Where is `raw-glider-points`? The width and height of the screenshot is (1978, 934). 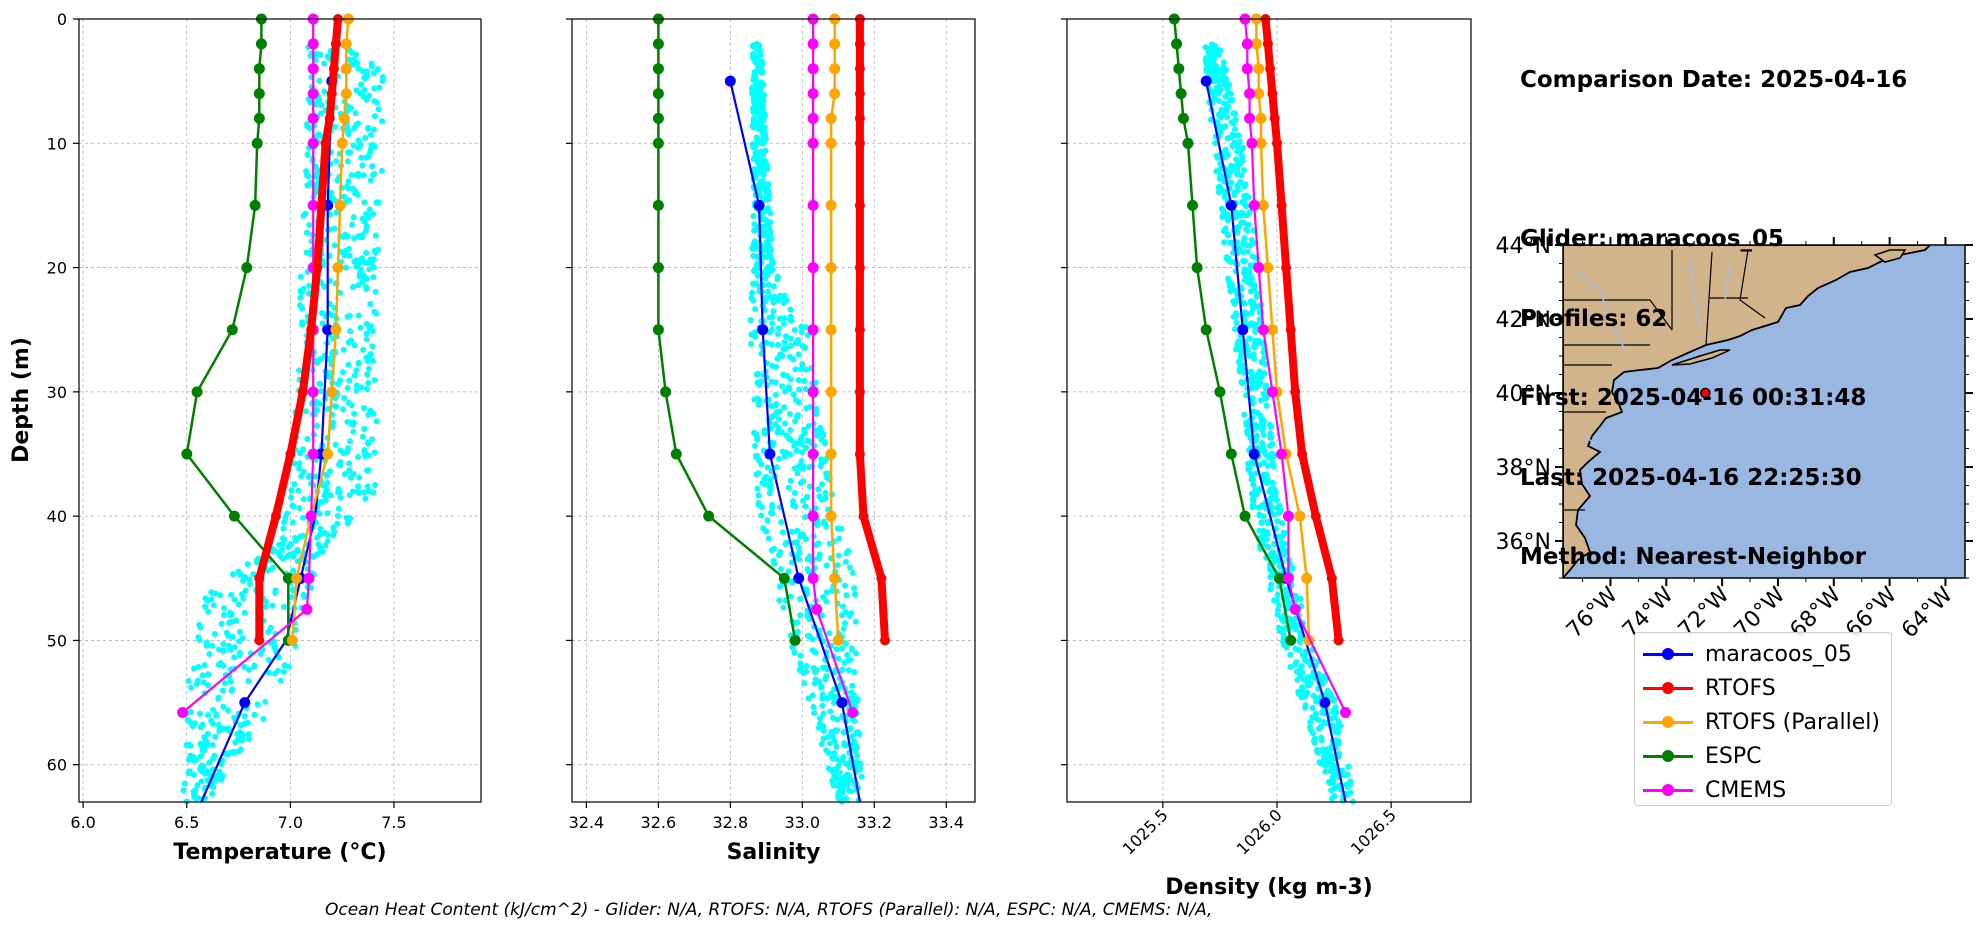
raw-glider-points is located at coordinates (806, 423).